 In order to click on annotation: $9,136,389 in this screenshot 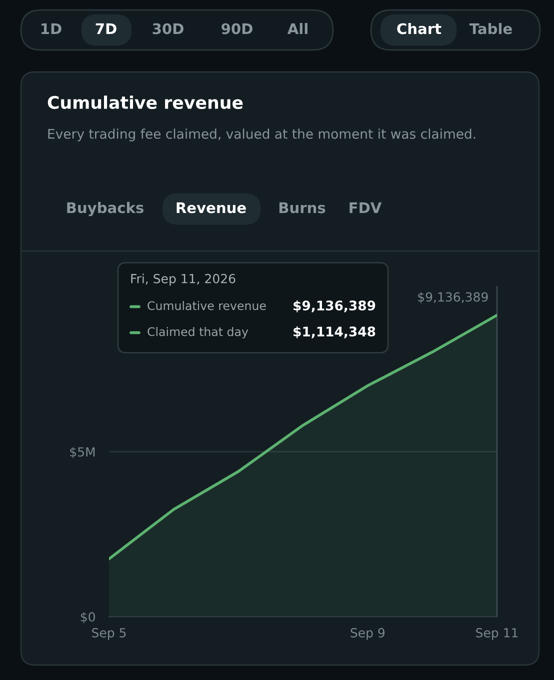, I will do `click(335, 306)`.